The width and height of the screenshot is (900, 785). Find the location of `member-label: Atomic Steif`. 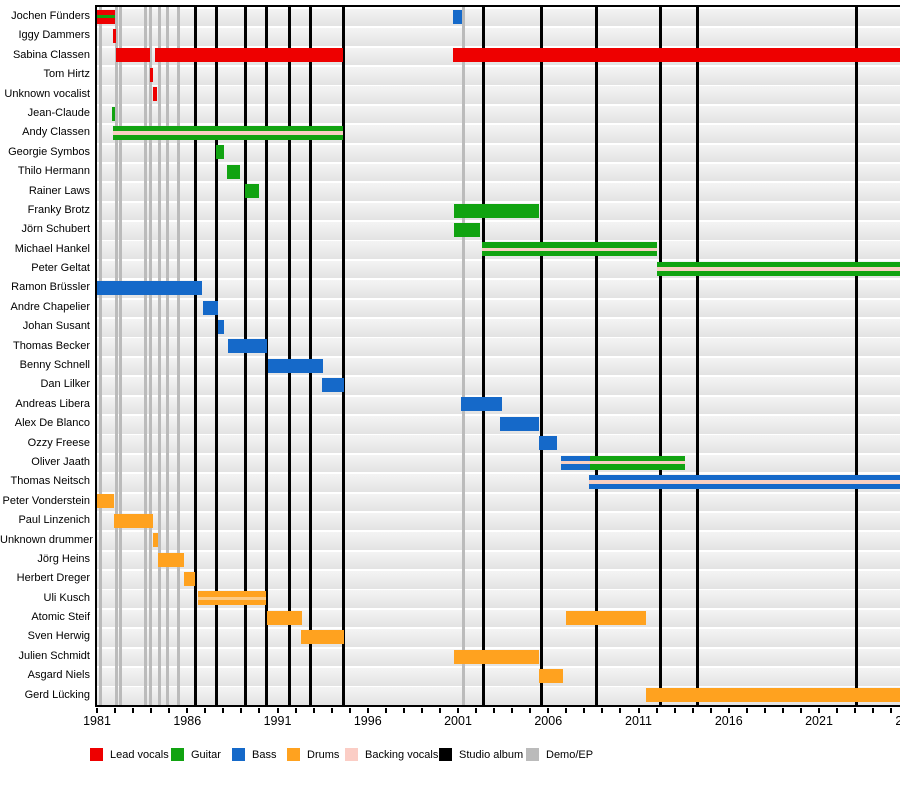

member-label: Atomic Steif is located at coordinates (60, 617).